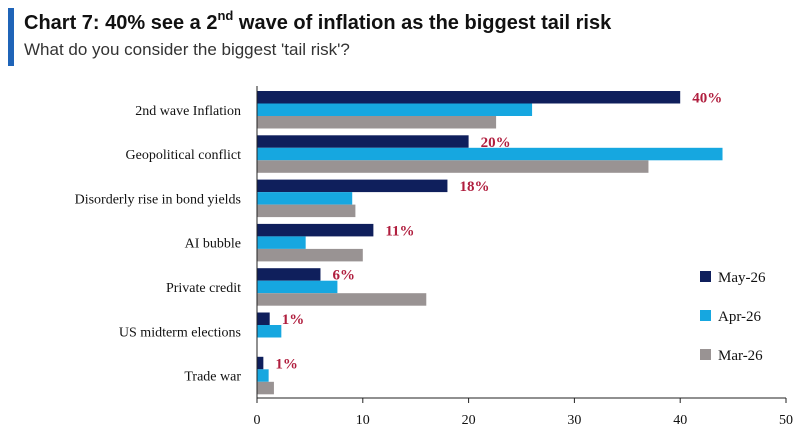 The image size is (800, 440). I want to click on category-label: Geopolitical conflict, so click(184, 155).